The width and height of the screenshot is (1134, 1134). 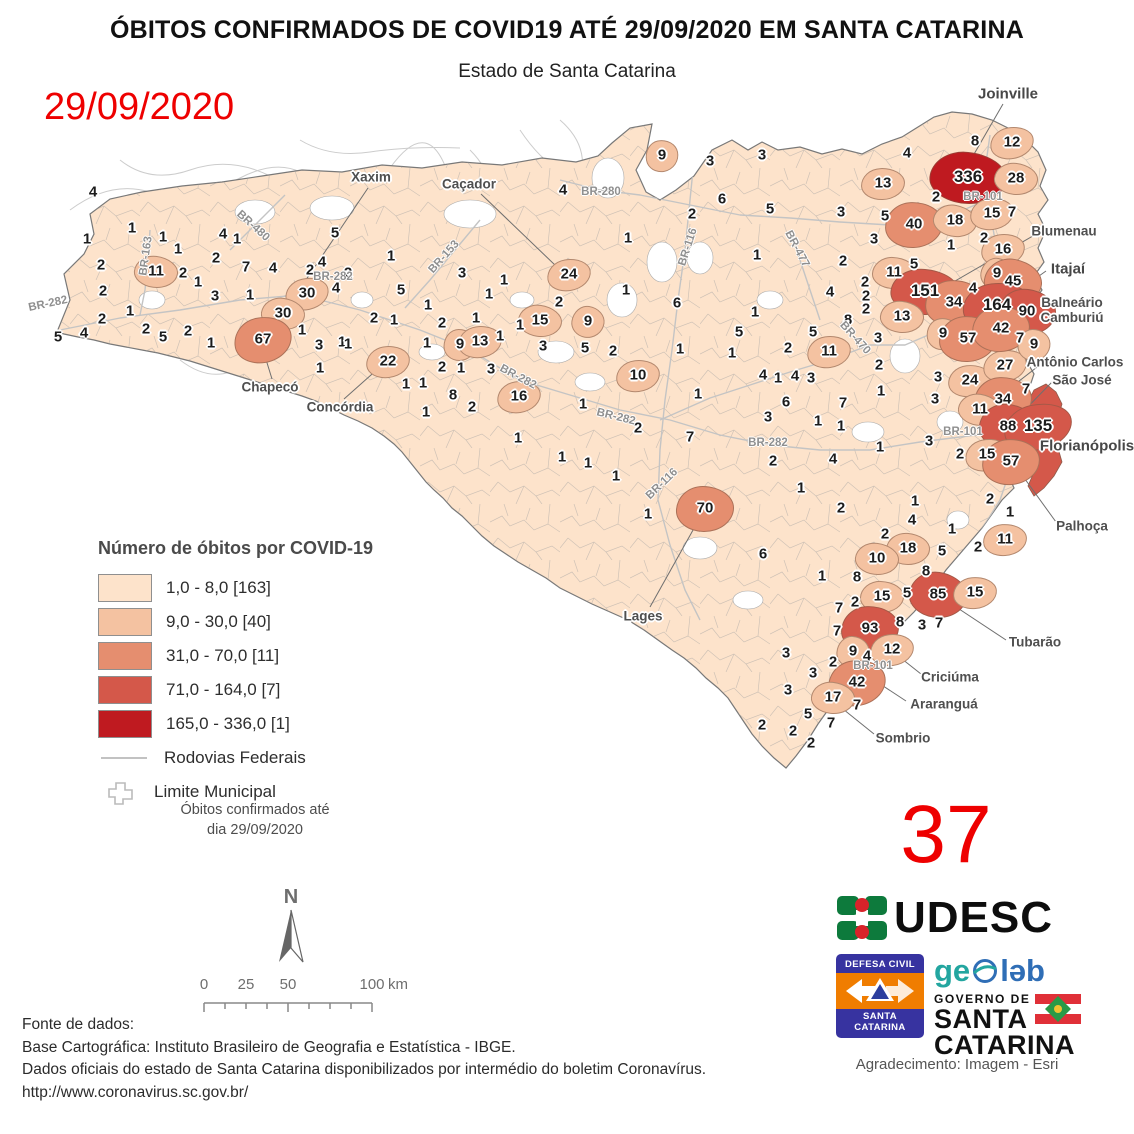 What do you see at coordinates (567, 71) in the screenshot?
I see `page-subtitle: Estado de Santa Catarina` at bounding box center [567, 71].